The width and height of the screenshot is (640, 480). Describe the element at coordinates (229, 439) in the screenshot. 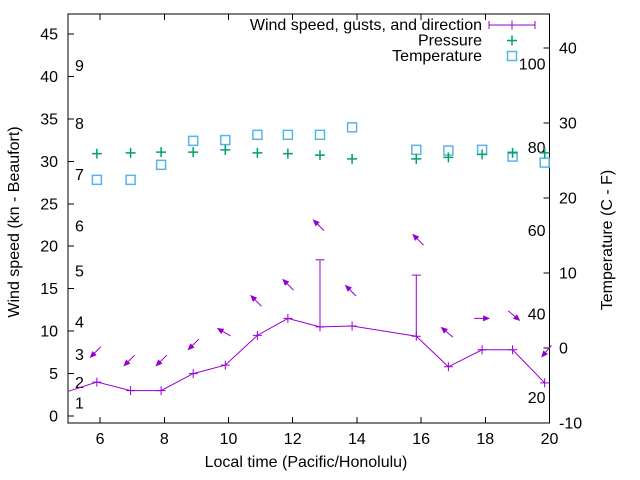

I see `x-tick-label: 10` at that location.